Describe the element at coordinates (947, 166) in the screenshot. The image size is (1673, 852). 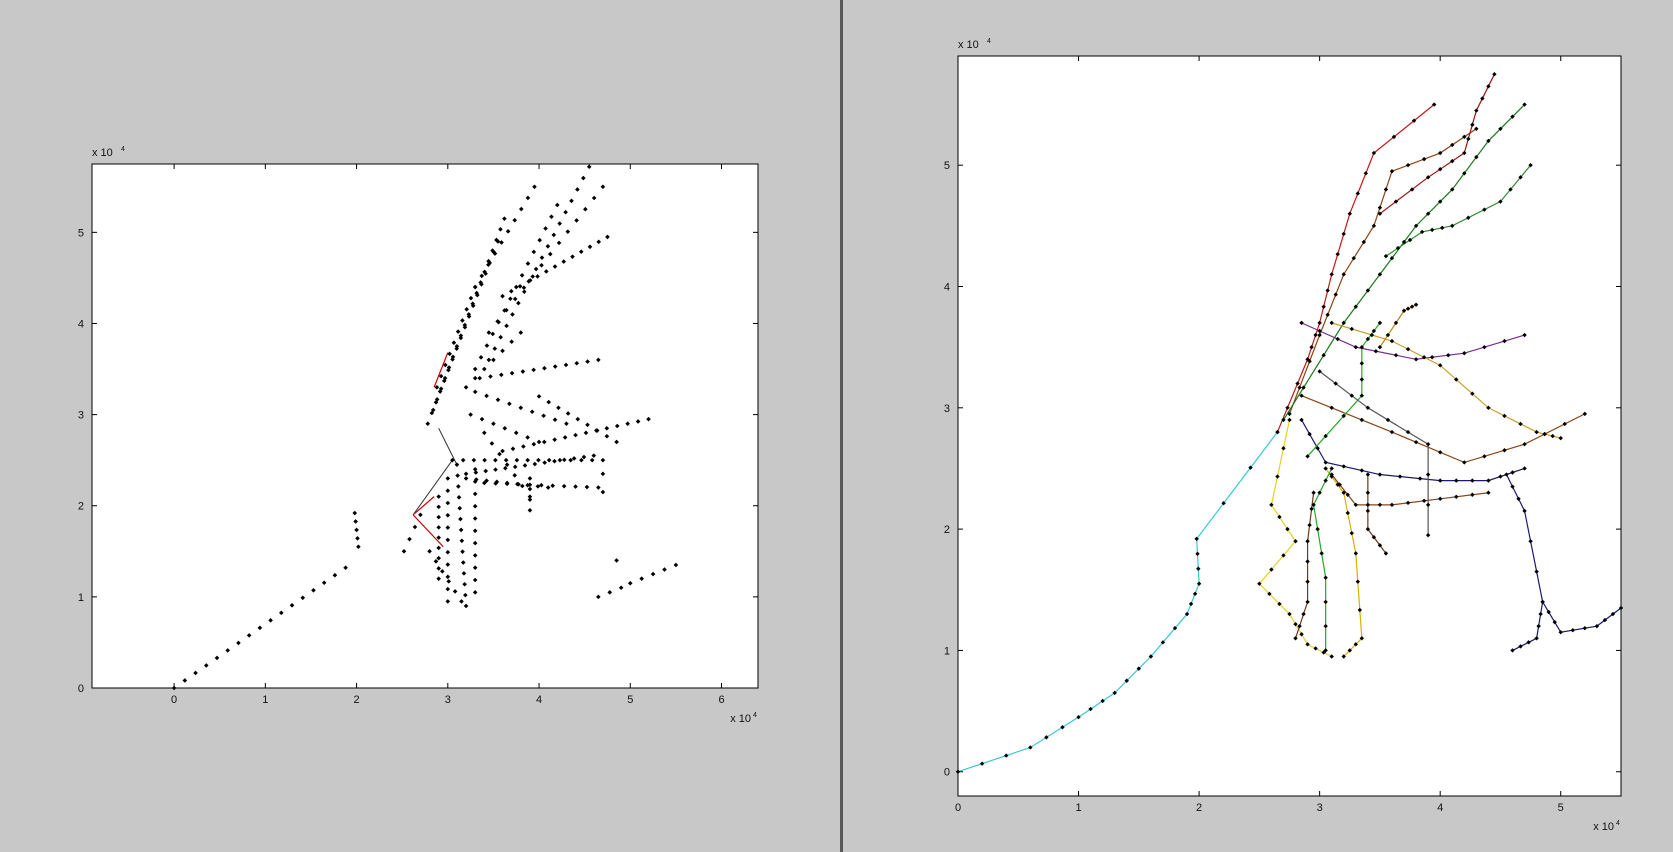
I see `right-y-tick-label: 5` at that location.